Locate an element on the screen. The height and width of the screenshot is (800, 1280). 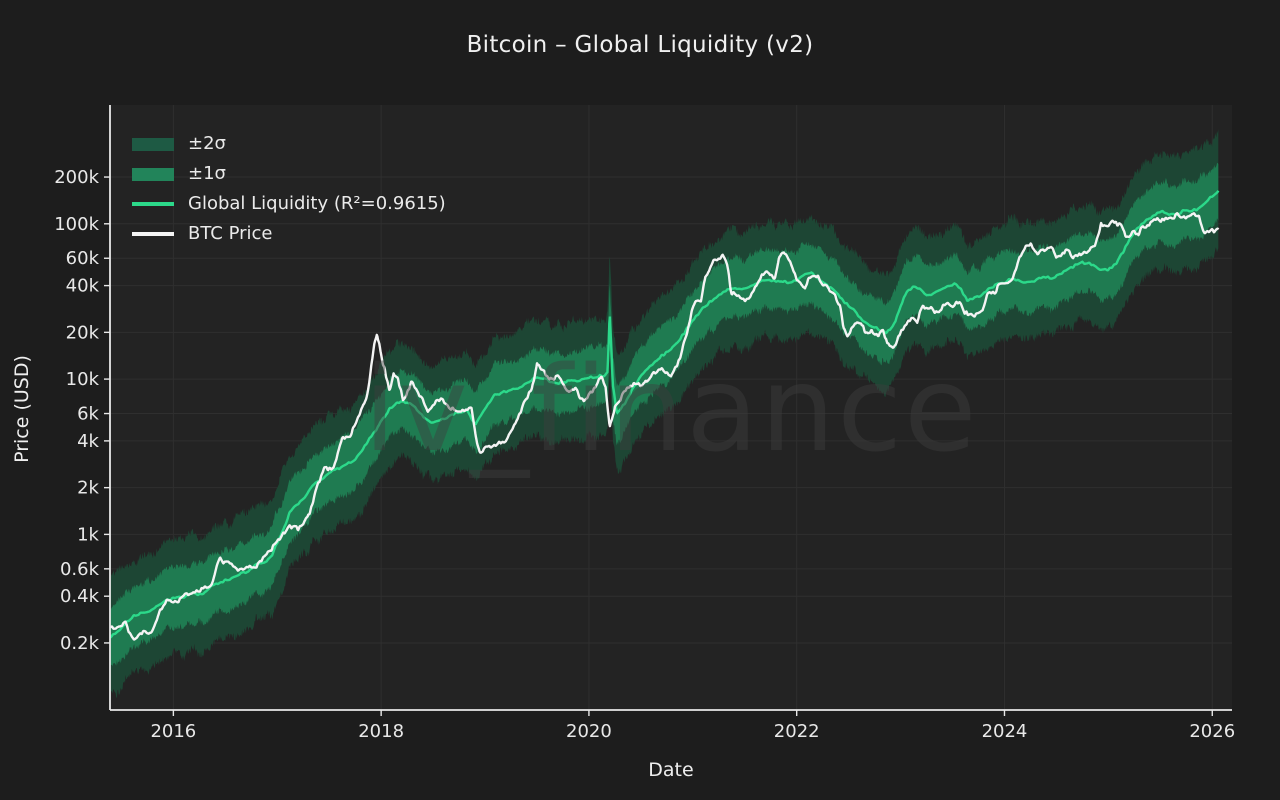
y-tick-label: 200k is located at coordinates (76, 177).